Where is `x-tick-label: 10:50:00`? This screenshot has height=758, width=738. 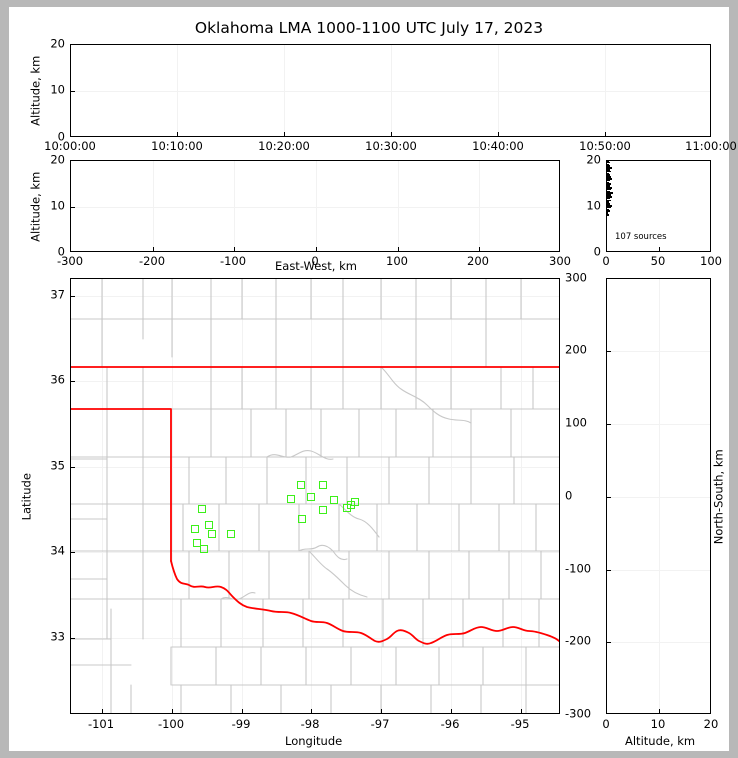 x-tick-label: 10:50:00 is located at coordinates (605, 146).